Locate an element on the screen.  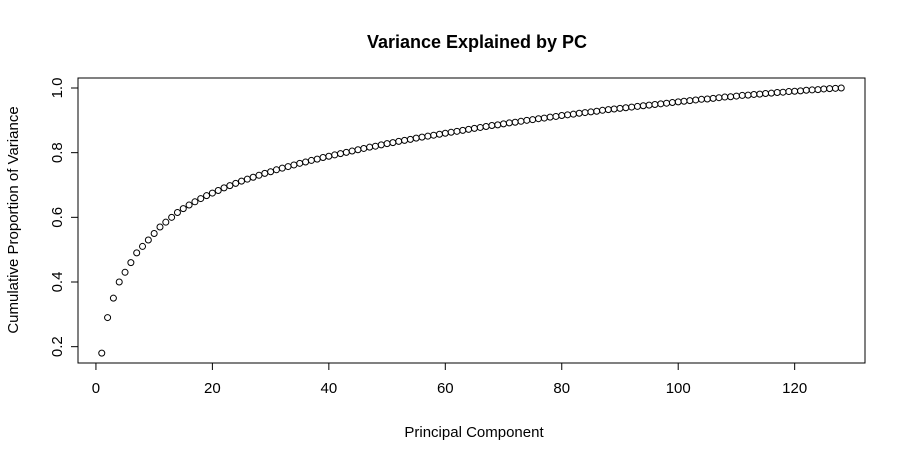
y-tick-label: 0.8 is located at coordinates (57, 152).